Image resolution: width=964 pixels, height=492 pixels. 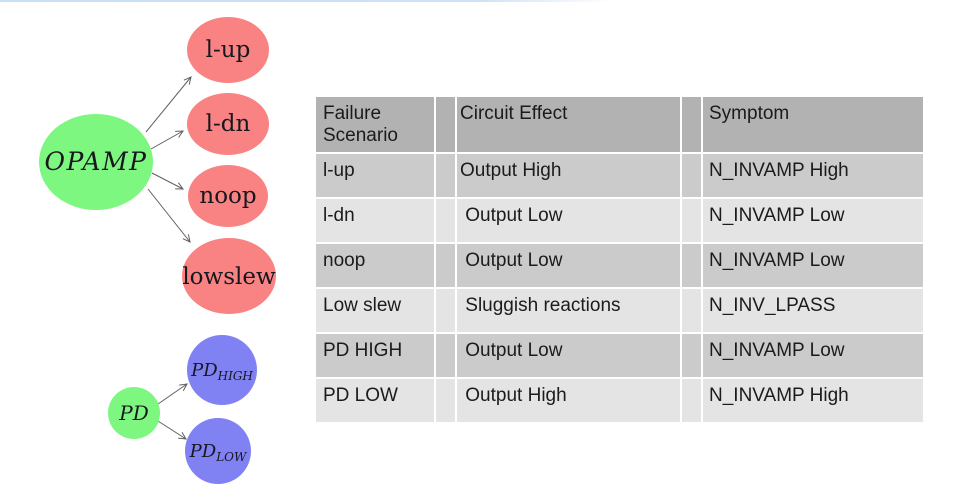 What do you see at coordinates (167, 140) in the screenshot?
I see `edge-opamp-ldn` at bounding box center [167, 140].